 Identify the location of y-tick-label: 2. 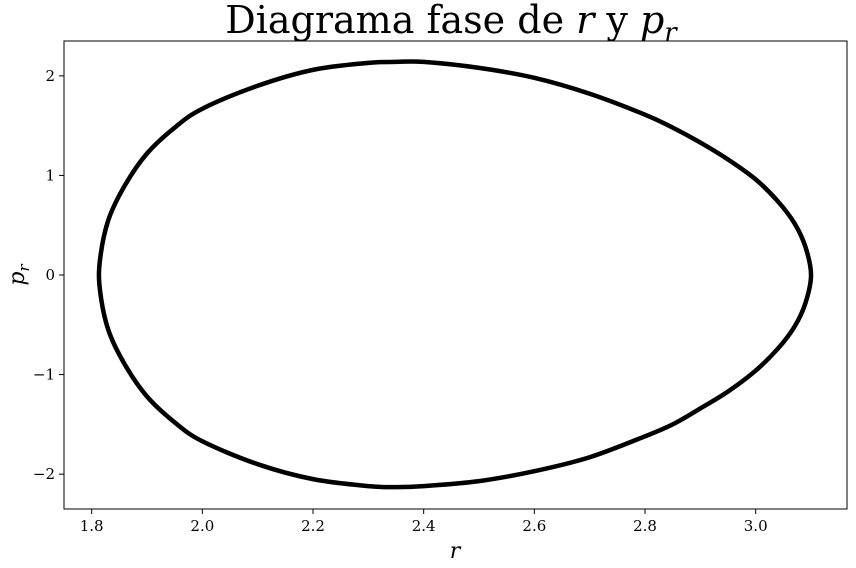
(50, 76).